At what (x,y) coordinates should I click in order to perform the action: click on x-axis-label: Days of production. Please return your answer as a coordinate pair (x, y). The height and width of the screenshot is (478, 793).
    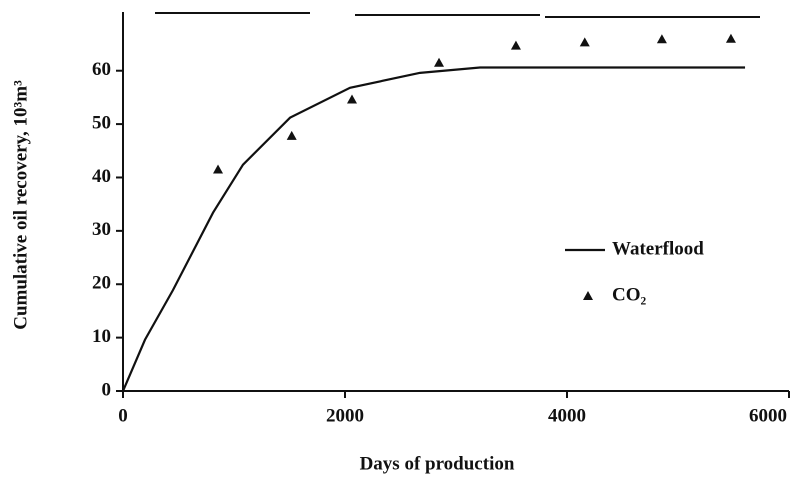
    Looking at the image, I should click on (437, 463).